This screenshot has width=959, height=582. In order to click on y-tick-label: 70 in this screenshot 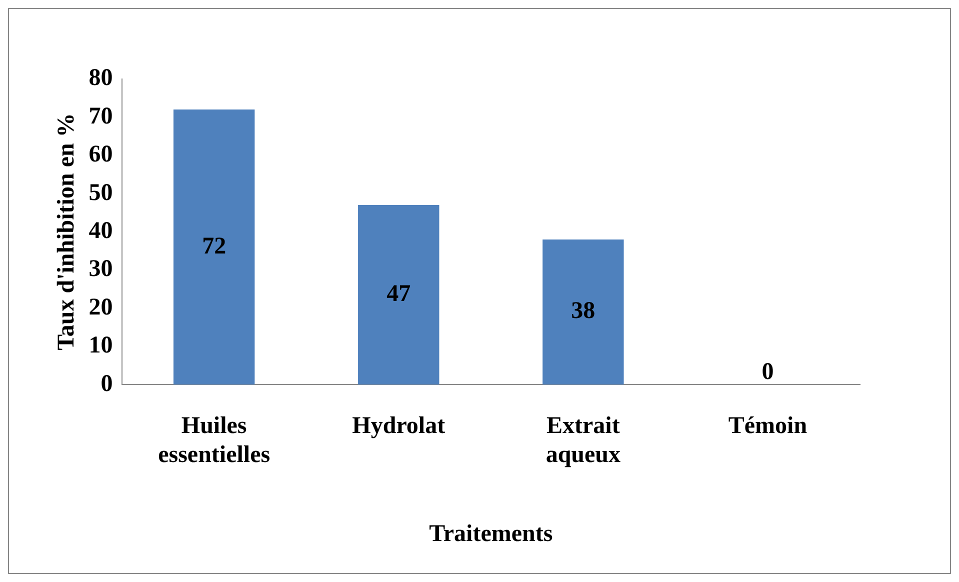, I will do `click(100, 116)`.